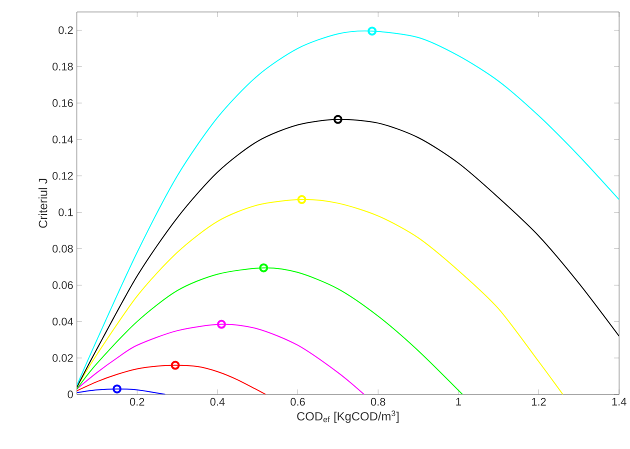  I want to click on y-tick-label: 0.14, so click(63, 139).